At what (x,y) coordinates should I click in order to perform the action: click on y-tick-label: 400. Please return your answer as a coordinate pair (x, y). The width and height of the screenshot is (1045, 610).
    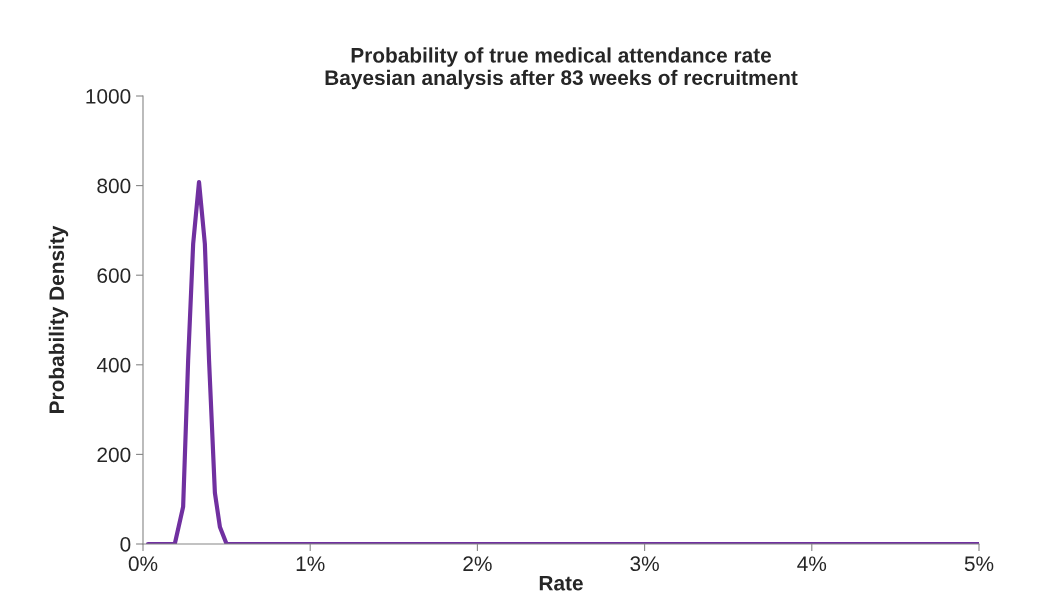
    Looking at the image, I should click on (113, 365).